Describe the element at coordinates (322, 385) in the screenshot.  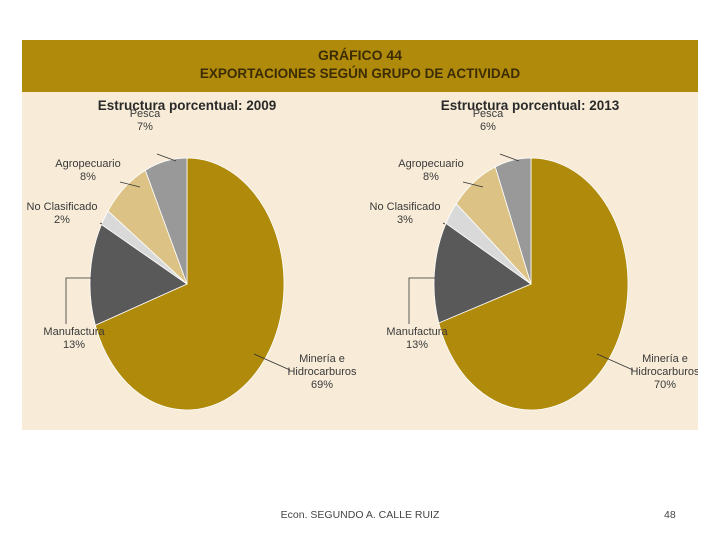
I see `slice-value-mineria-e-hidrocarburos: 69%` at that location.